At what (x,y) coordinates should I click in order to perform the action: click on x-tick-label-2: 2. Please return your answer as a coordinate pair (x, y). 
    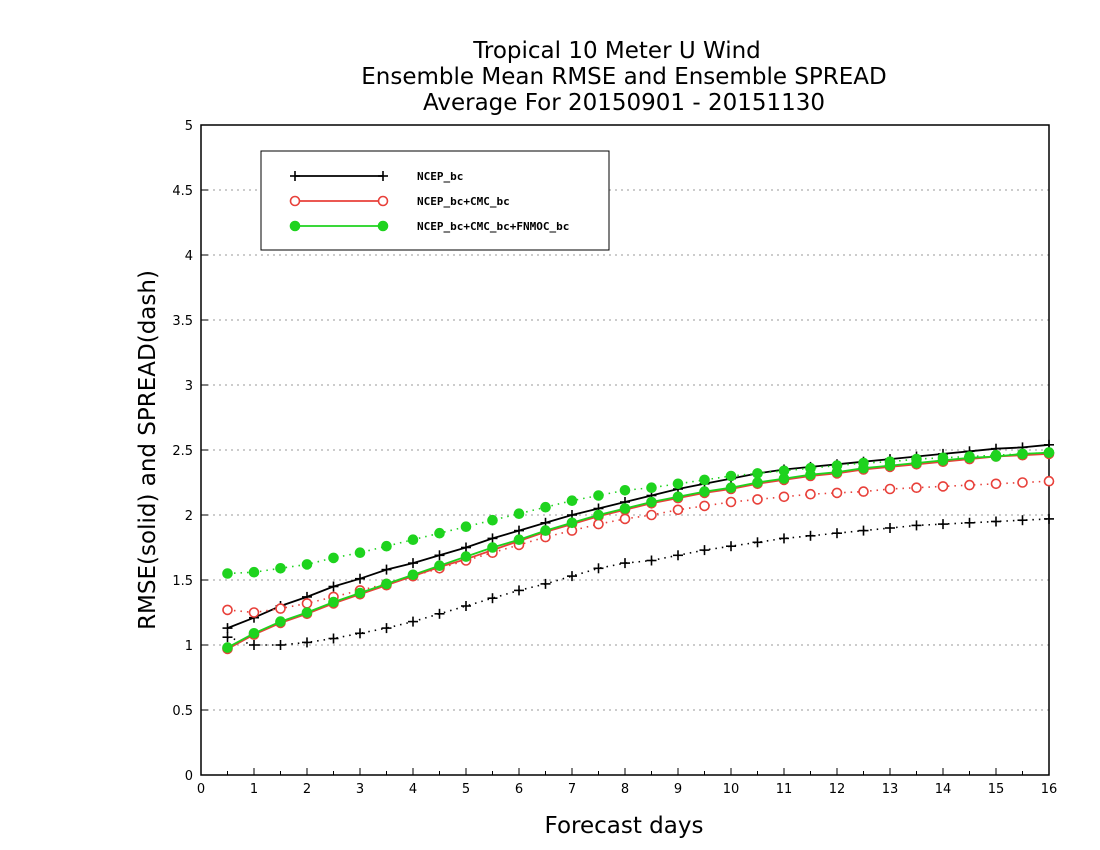
    Looking at the image, I should click on (307, 789).